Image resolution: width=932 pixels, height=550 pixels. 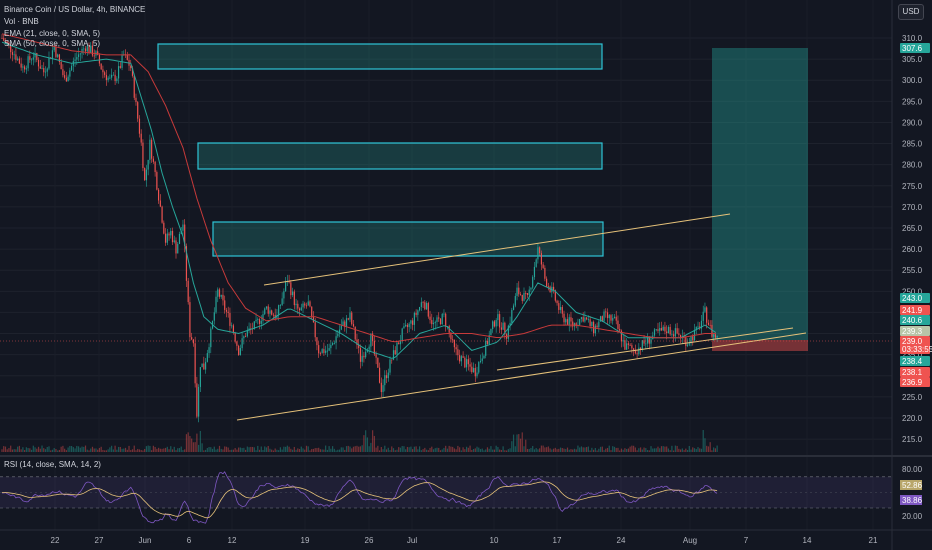 I want to click on price-tick-label: 275.0, so click(x=912, y=186).